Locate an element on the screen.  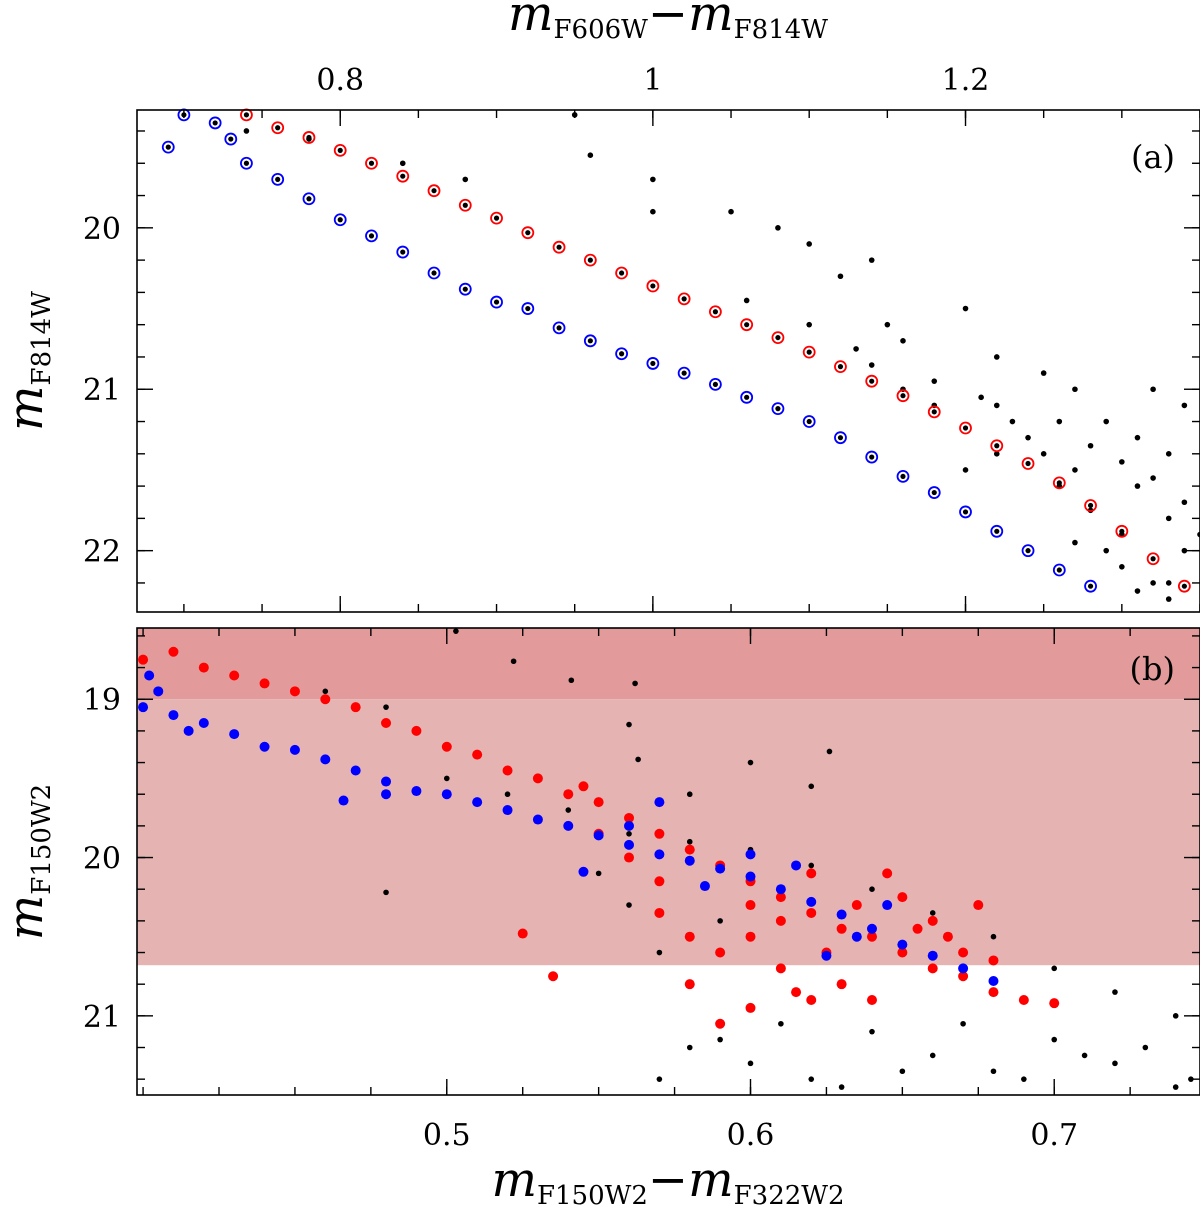
x-tick-label: 0.8 is located at coordinates (340, 80).